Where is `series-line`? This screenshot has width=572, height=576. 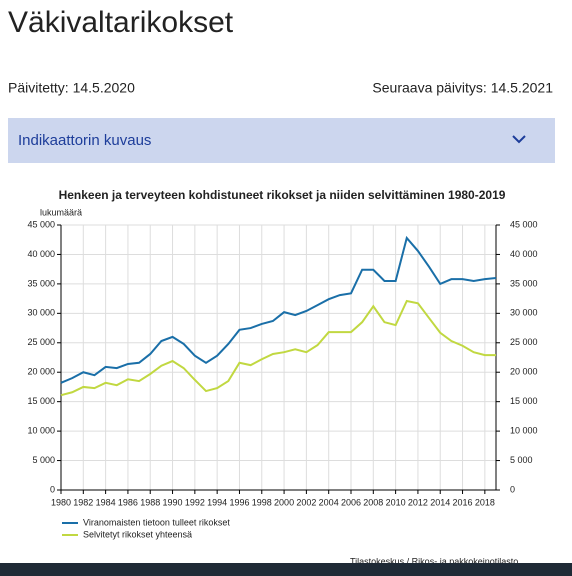 series-line is located at coordinates (278, 348).